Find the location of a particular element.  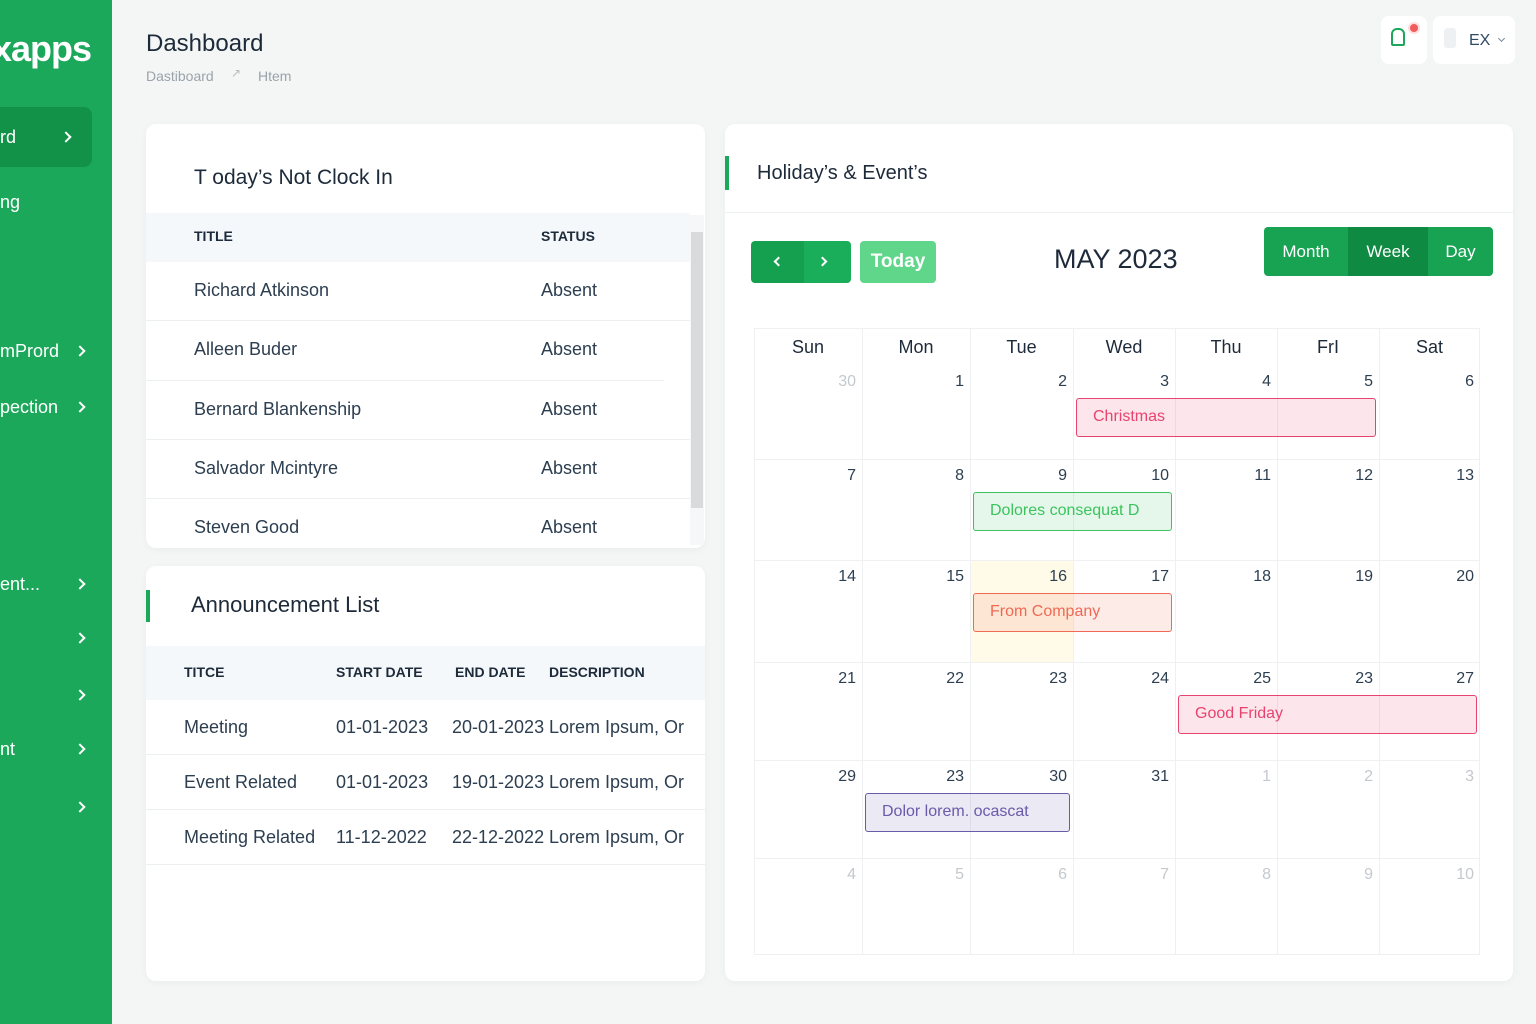

nav-item: ng is located at coordinates (10, 202).